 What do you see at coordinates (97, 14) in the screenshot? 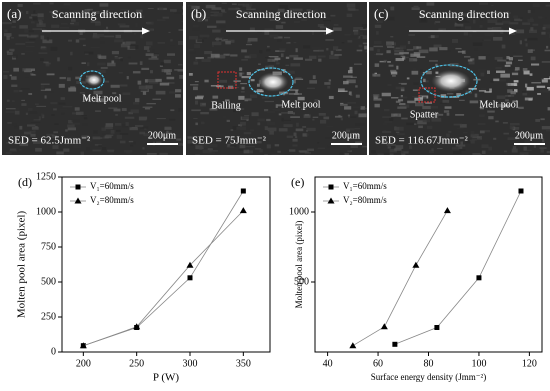
I see `scan-heading: Scanning direction` at bounding box center [97, 14].